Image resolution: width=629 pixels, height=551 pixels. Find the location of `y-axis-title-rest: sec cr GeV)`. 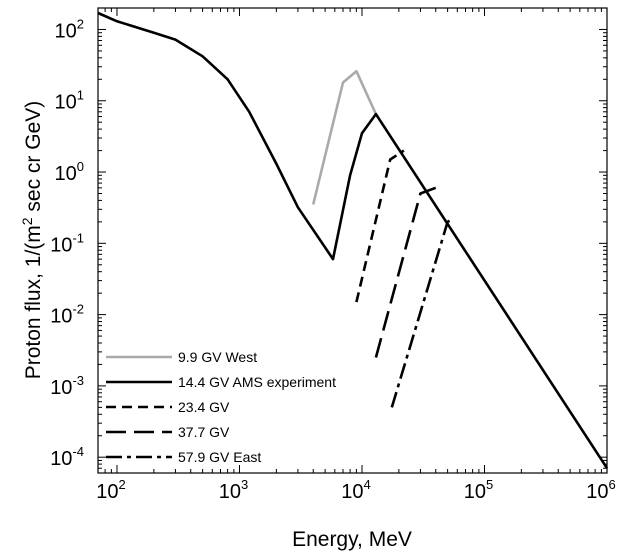

y-axis-title-rest: sec cr GeV) is located at coordinates (33, 159).